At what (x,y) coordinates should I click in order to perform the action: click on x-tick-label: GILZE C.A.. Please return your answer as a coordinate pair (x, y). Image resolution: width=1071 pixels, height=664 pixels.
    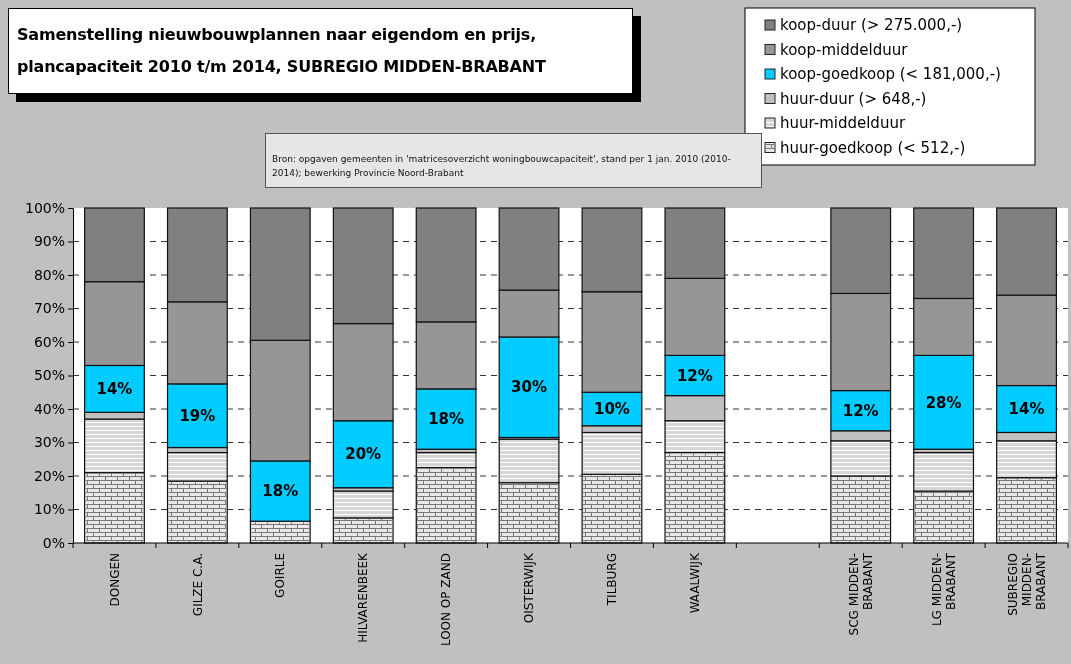
    Looking at the image, I should click on (197, 585).